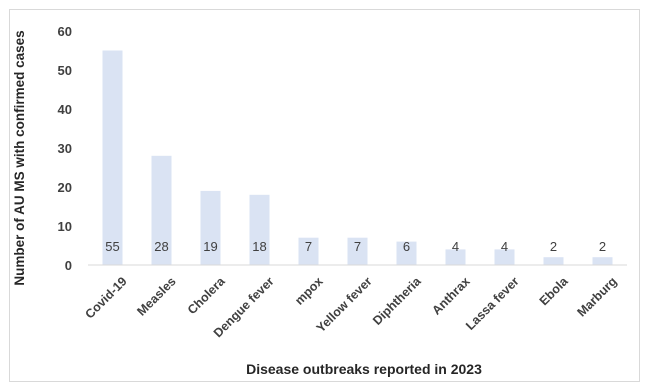  I want to click on y-tick-label: 30, so click(65, 148).